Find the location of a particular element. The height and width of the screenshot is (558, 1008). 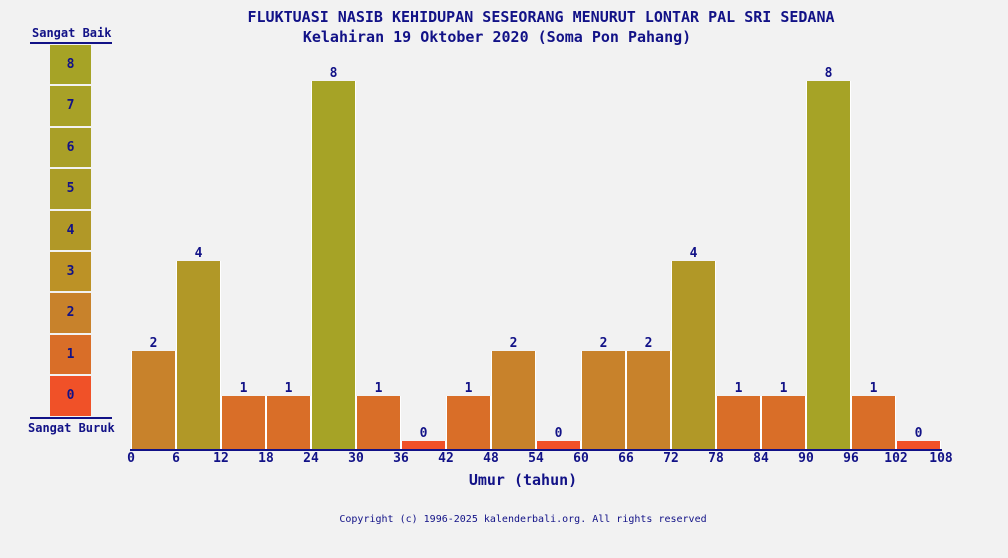

x-tick-label-102: 102 is located at coordinates (896, 458).